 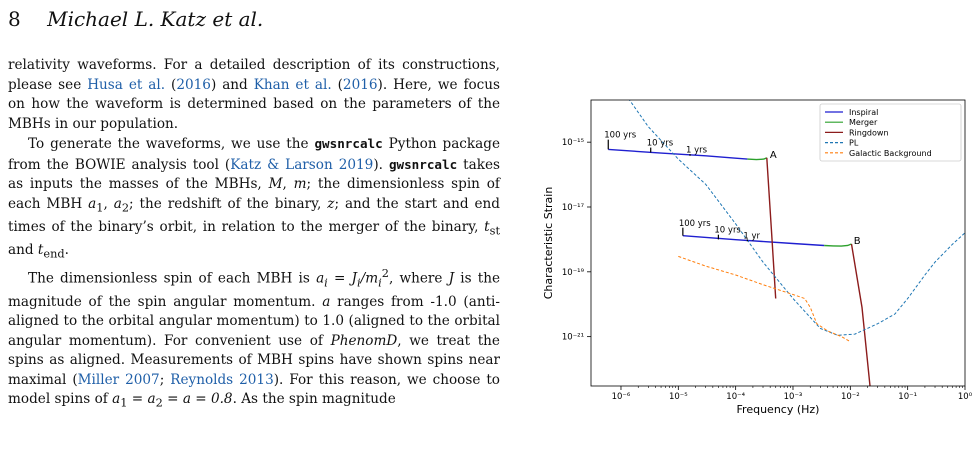 I want to click on text: takes as inputs the masses of the MBHs,, so click(x=254, y=174).